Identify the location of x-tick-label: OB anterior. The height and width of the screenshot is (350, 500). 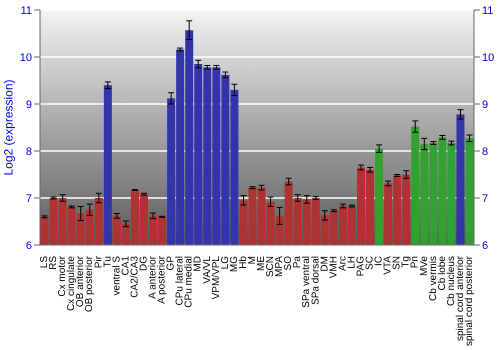
(80, 281).